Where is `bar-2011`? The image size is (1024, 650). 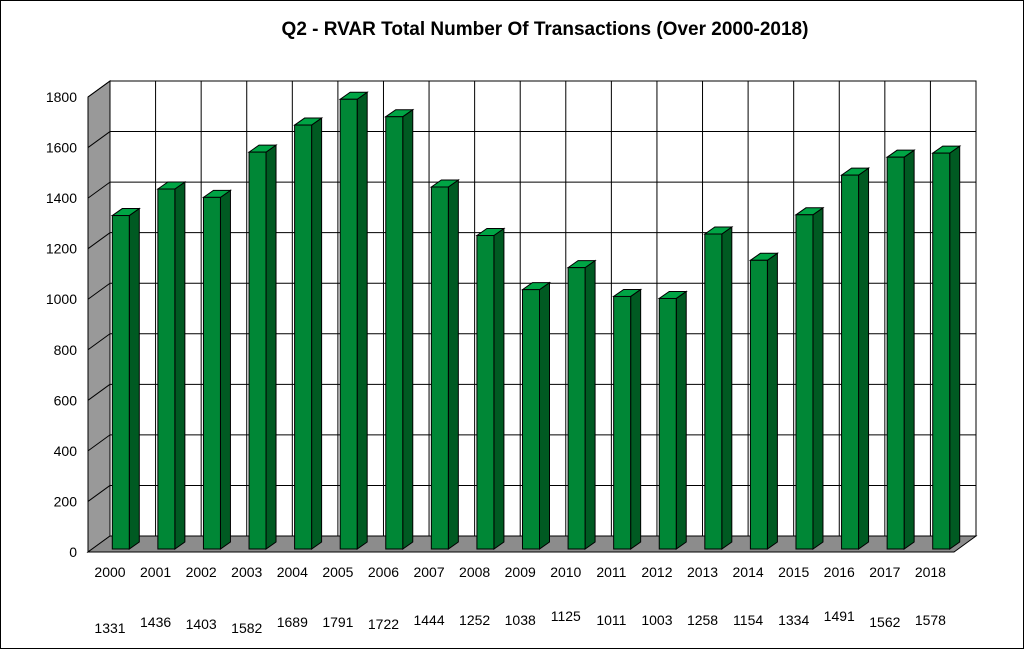 bar-2011 is located at coordinates (627, 419).